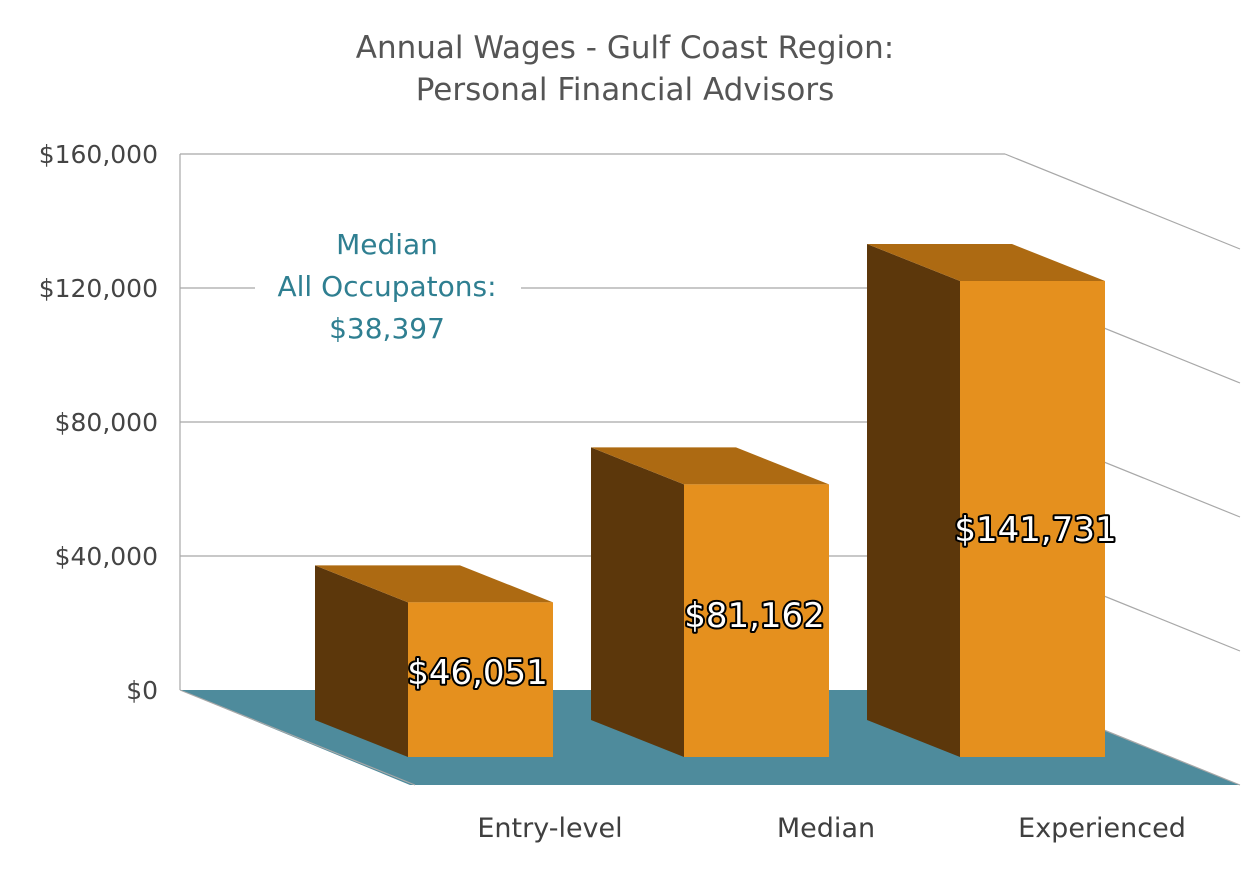  What do you see at coordinates (98, 288) in the screenshot?
I see `y-tick-label: $120,000` at bounding box center [98, 288].